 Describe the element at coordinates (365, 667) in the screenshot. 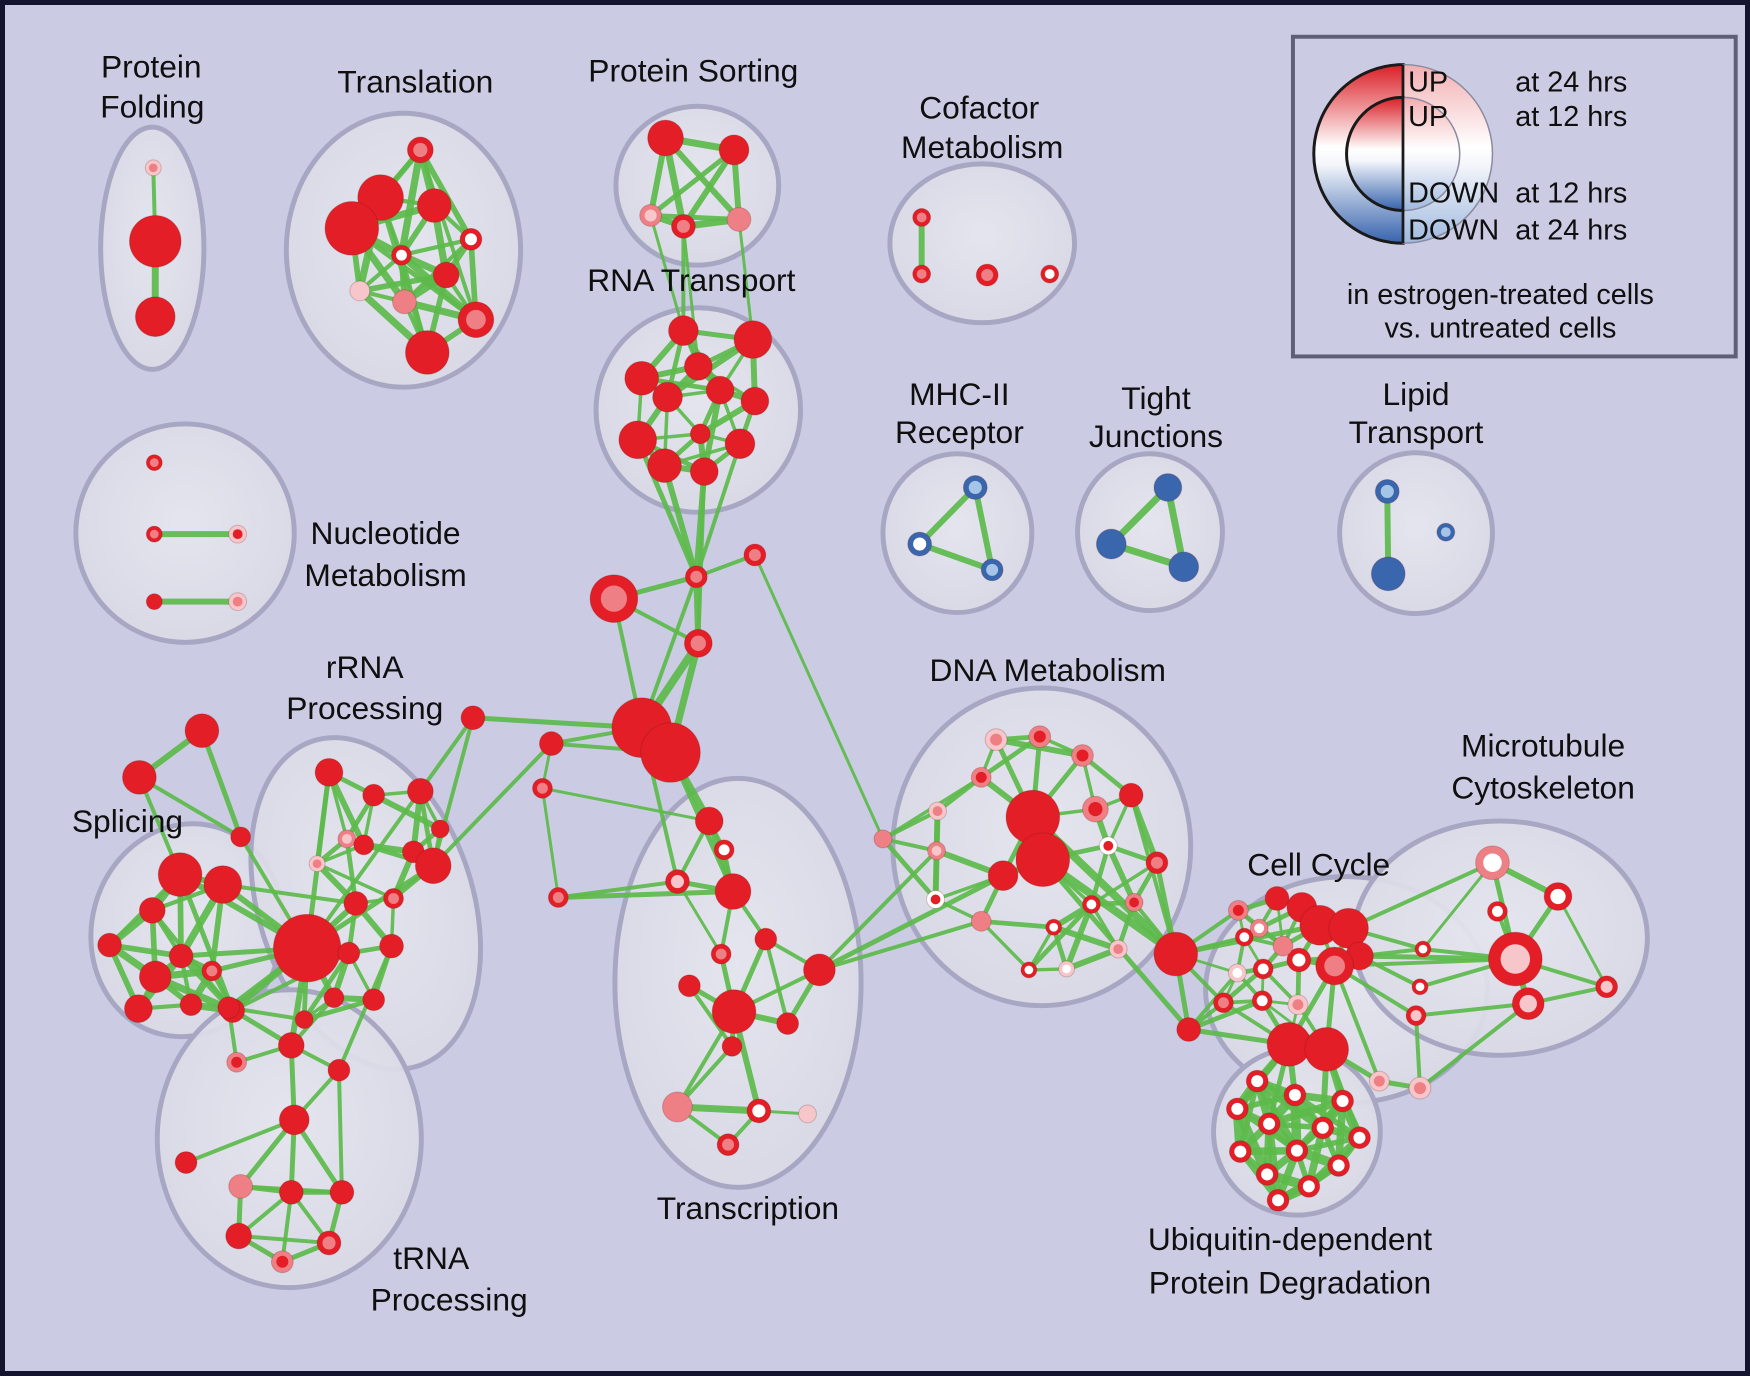

I see `cluster-label-rrna-0: rRNA` at that location.